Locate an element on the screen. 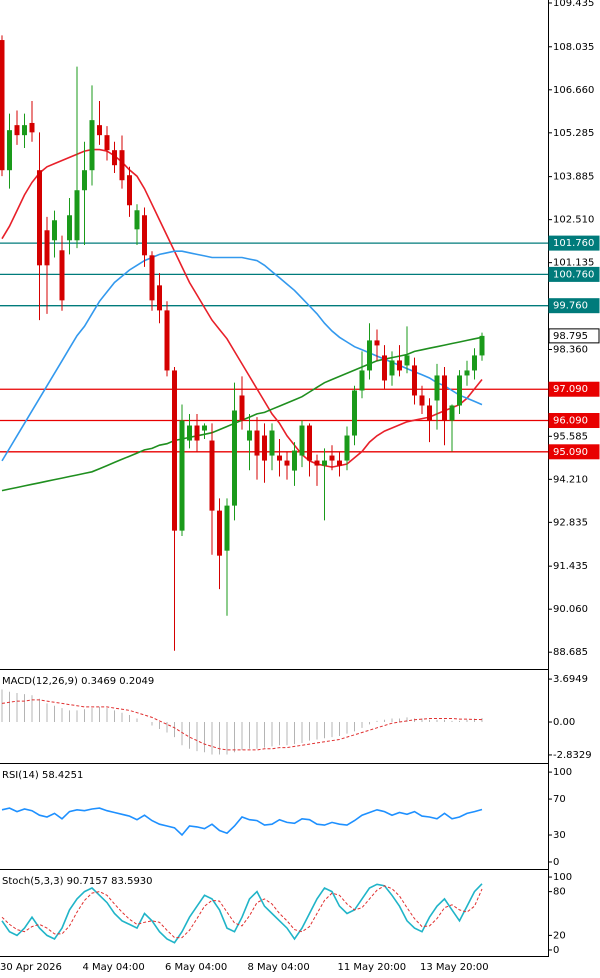 Image resolution: width=600 pixels, height=978 pixels. x-tick-label: 8 May 04:00 is located at coordinates (279, 967).